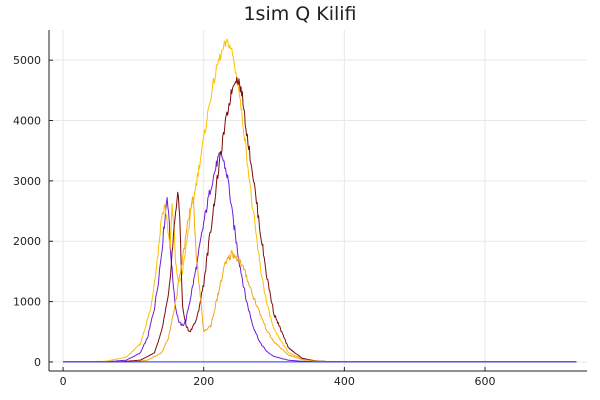 The height and width of the screenshot is (400, 600). I want to click on chart-title: 1sim Q Kilifi, so click(300, 14).